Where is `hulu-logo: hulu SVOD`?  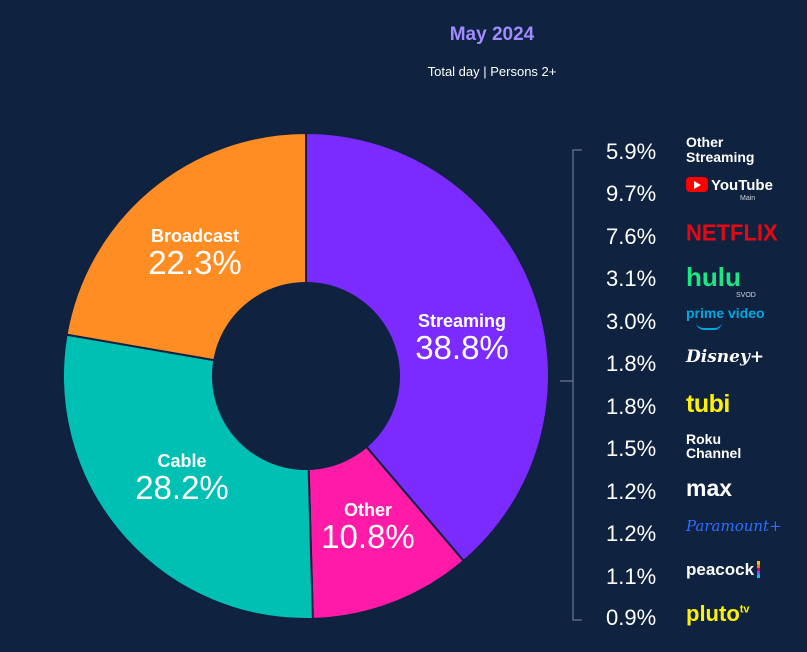
hulu-logo: hulu SVOD is located at coordinates (721, 280).